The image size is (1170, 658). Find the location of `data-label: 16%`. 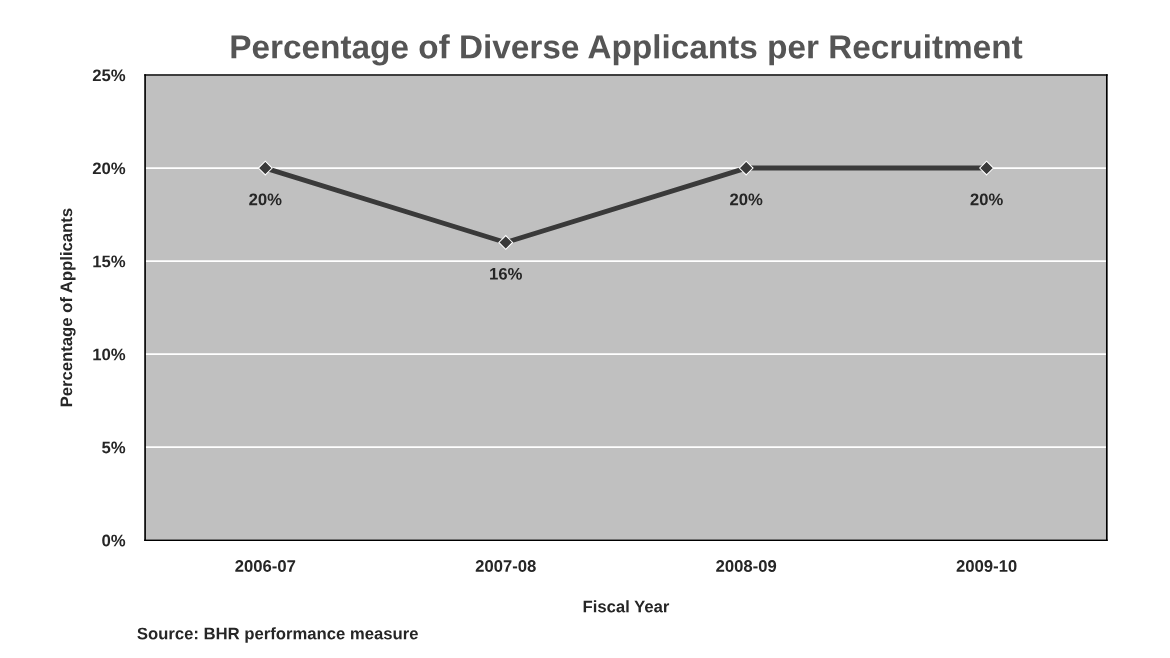

data-label: 16% is located at coordinates (506, 273).